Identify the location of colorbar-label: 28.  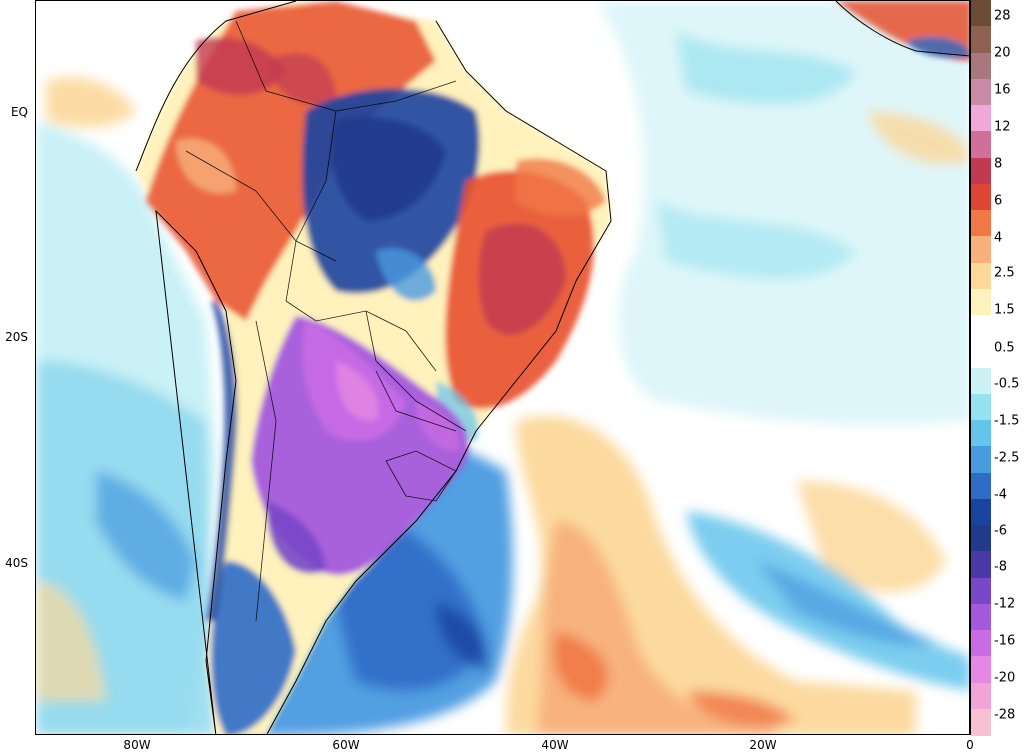
(1002, 16).